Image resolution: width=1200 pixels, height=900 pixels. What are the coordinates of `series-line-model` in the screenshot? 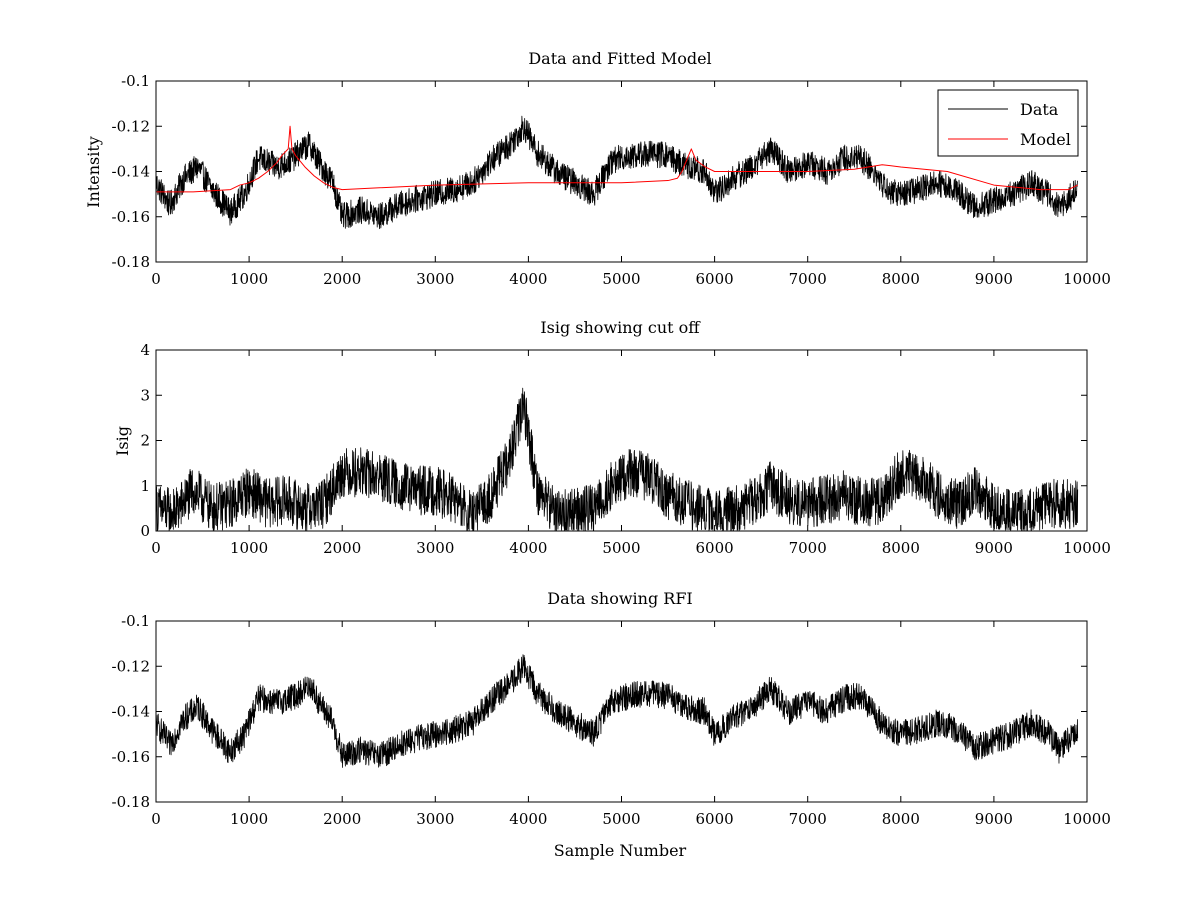 It's located at (617, 159).